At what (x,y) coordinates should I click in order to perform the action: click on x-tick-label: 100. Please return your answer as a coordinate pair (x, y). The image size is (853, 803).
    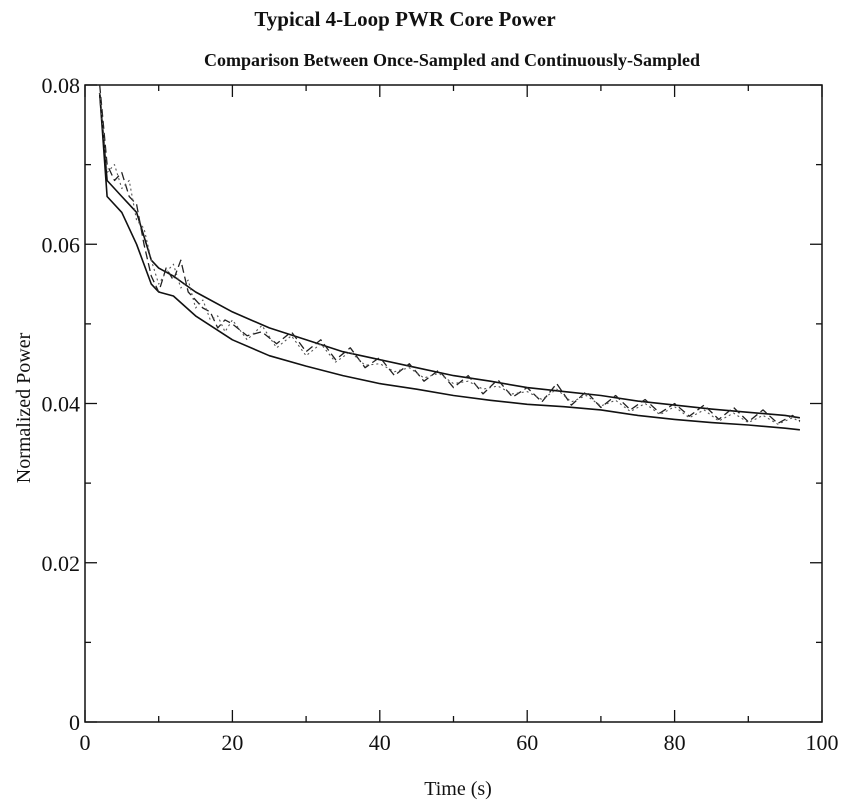
    Looking at the image, I should click on (822, 742).